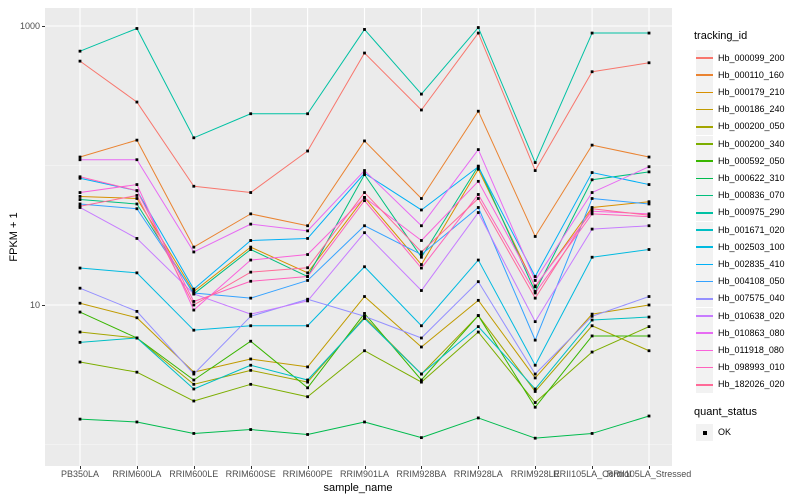 This screenshot has width=800, height=500. Describe the element at coordinates (751, 315) in the screenshot. I see `legend-item-label: Hb_010638_020` at that location.